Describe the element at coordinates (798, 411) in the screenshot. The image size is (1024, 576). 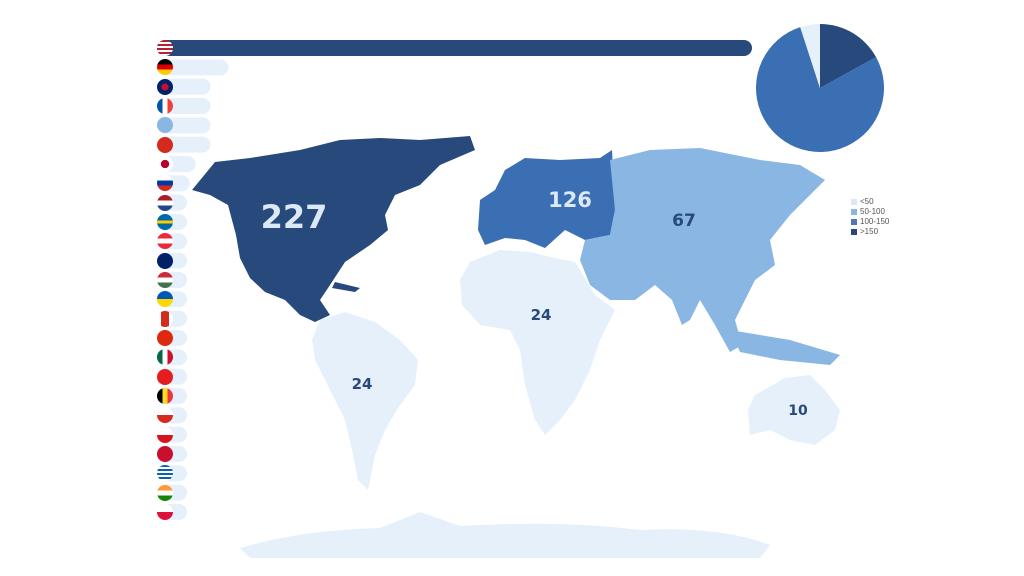
I see `label-oceania: 10` at that location.